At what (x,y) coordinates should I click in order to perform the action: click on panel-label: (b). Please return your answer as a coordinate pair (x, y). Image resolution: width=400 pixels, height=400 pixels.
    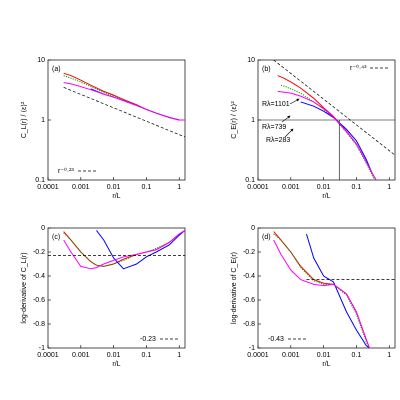
    Looking at the image, I should click on (266, 69).